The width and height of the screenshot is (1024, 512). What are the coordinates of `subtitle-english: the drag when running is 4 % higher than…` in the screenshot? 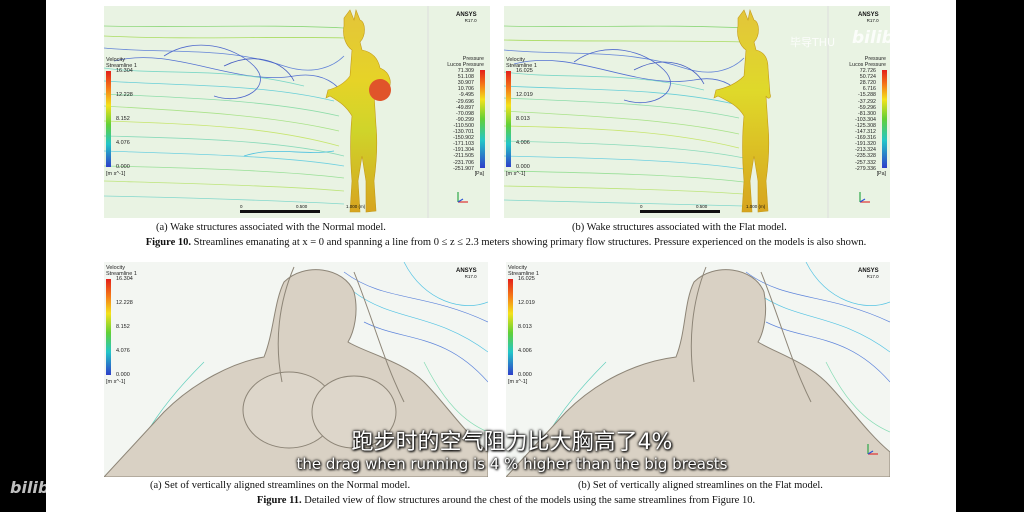 It's located at (512, 464).